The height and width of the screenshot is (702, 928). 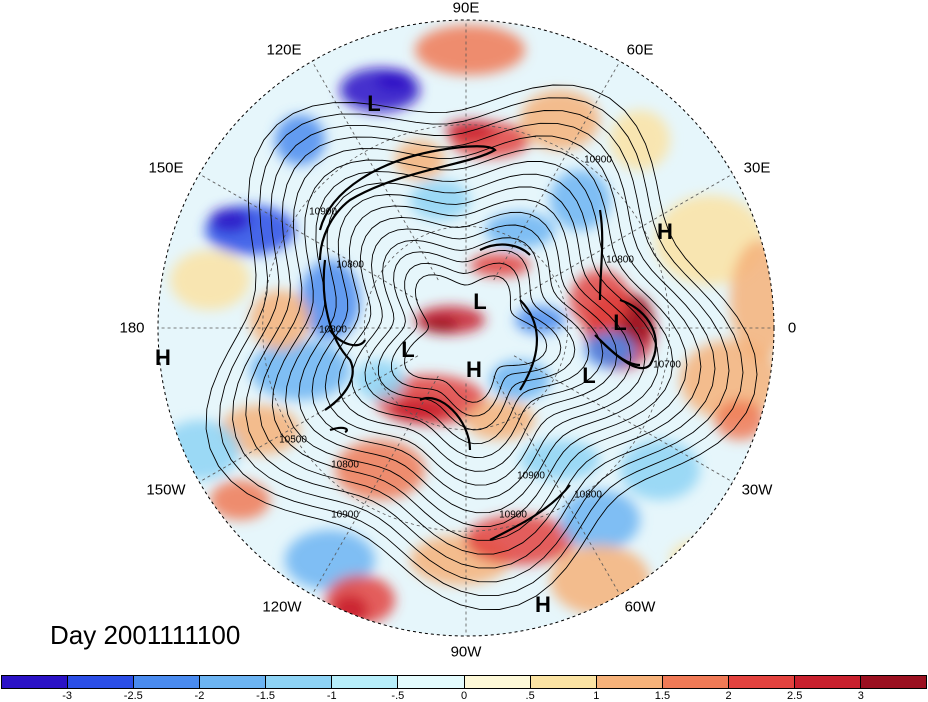 I want to click on longitude-label: 150E, so click(x=166, y=168).